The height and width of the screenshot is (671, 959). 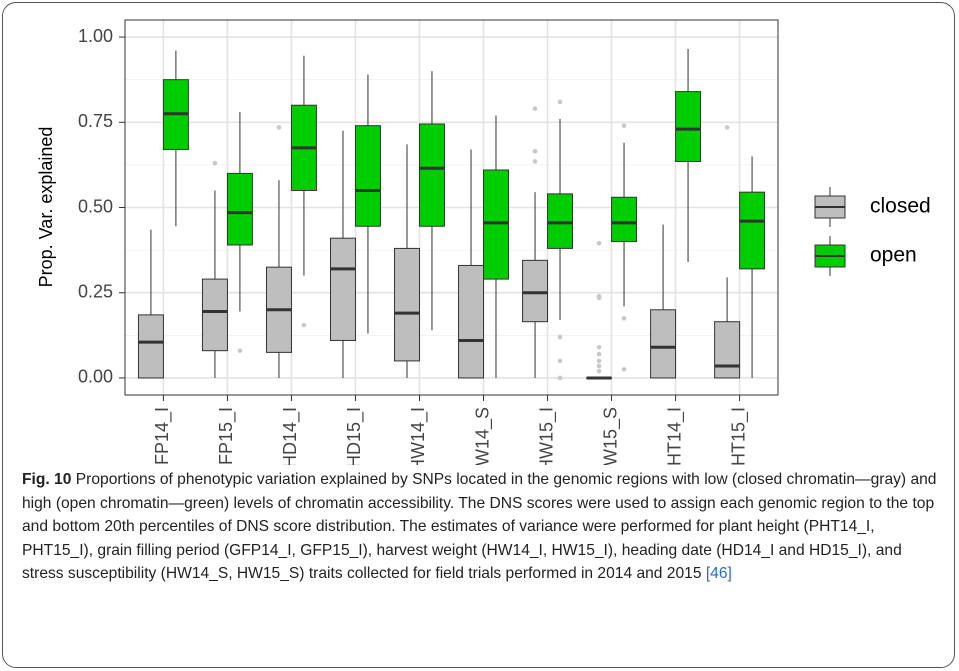 What do you see at coordinates (674, 436) in the screenshot?
I see `x-tick-label: PHT14_I` at bounding box center [674, 436].